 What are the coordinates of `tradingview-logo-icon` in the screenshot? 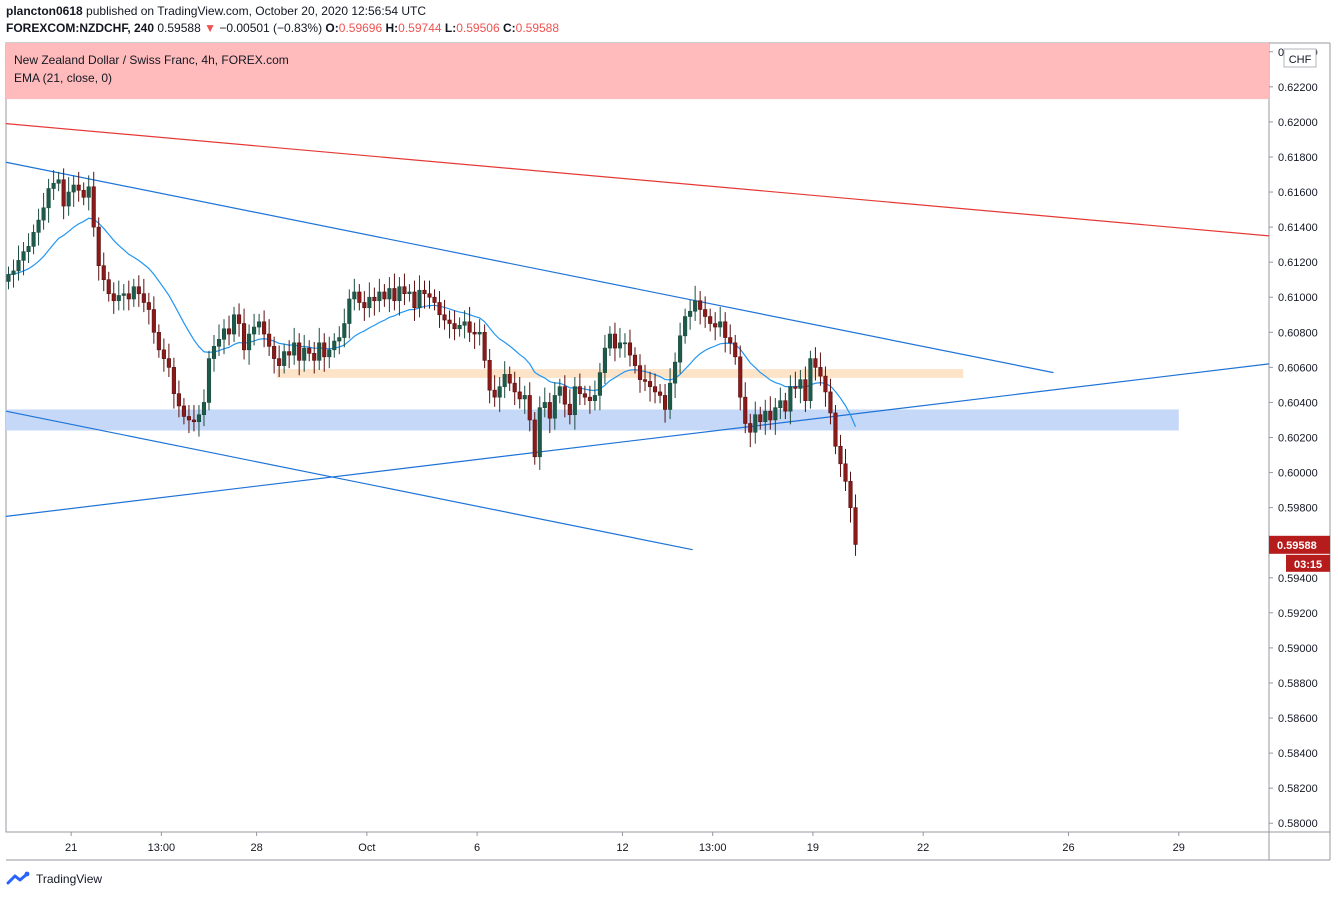 It's located at (19, 879).